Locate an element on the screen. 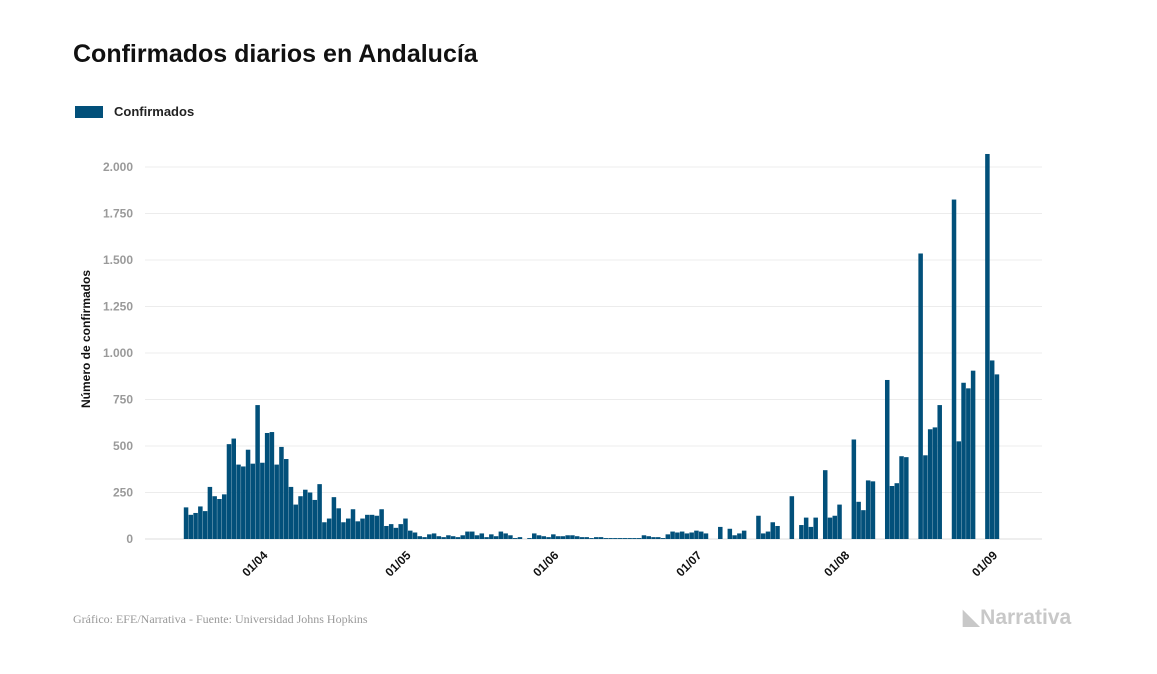 The image size is (1157, 674). y-tick-label: 0 is located at coordinates (129, 539).